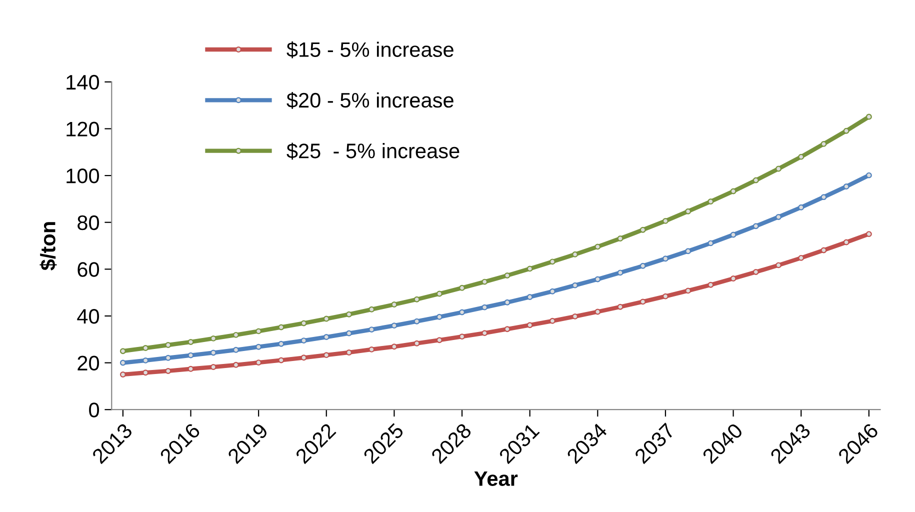  What do you see at coordinates (89, 222) in the screenshot?
I see `y-tick-label: 80` at bounding box center [89, 222].